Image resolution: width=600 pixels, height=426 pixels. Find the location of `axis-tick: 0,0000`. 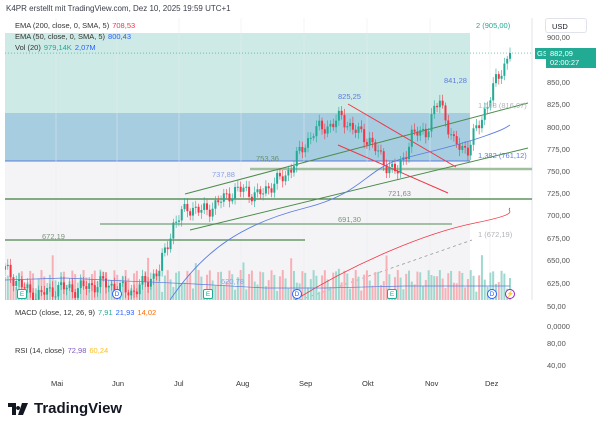

axis-tick: 0,0000 is located at coordinates (558, 326).